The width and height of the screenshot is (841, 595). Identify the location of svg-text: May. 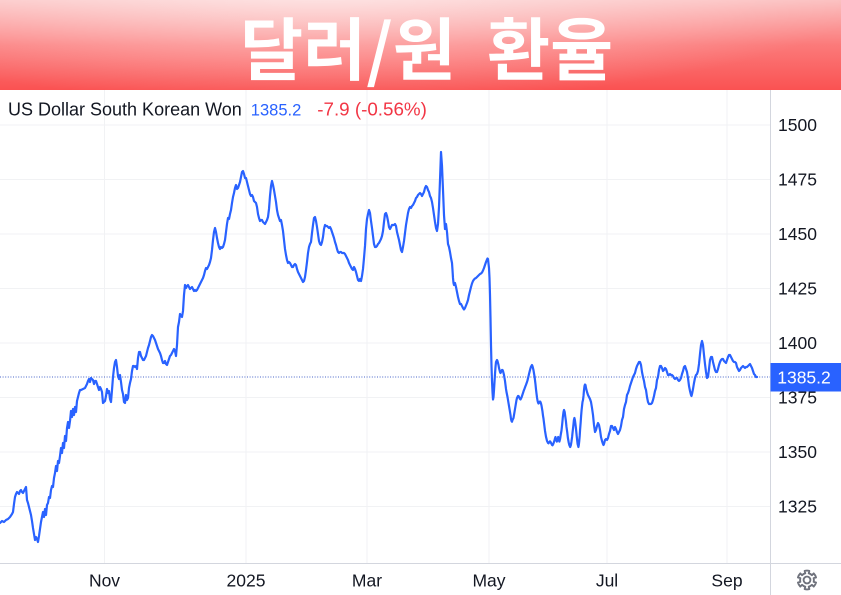
(488, 581).